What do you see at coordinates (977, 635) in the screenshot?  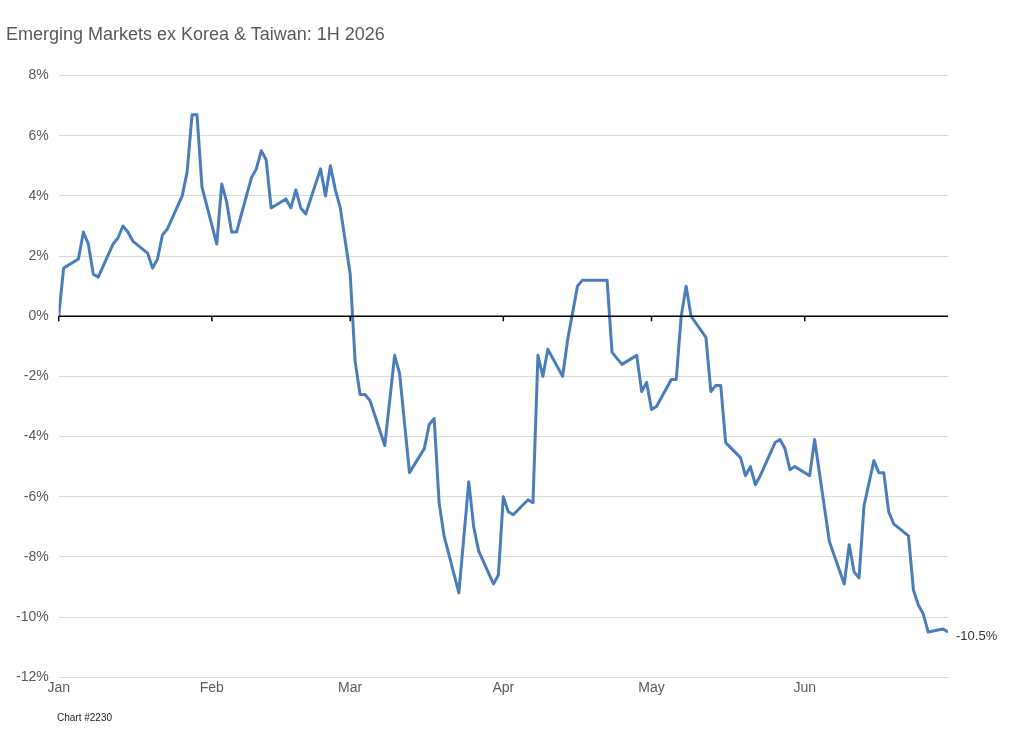 I see `data-label: -10.5%` at bounding box center [977, 635].